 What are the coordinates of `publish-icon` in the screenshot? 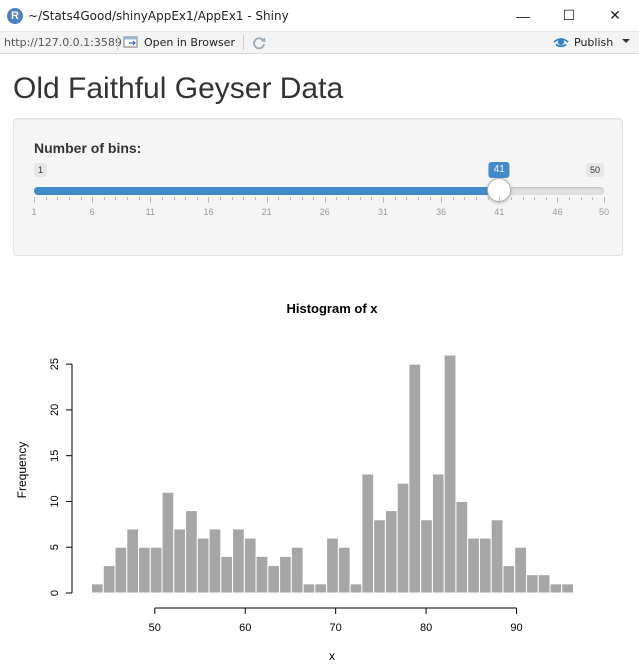 It's located at (561, 43).